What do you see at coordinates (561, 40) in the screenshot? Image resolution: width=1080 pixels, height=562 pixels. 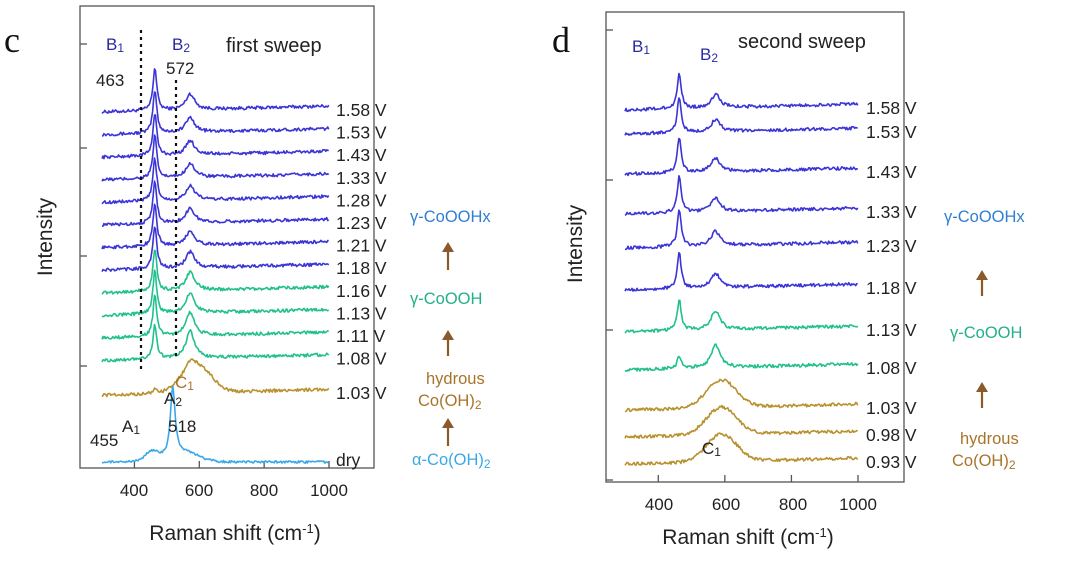 I see `panel-letter-d: d` at bounding box center [561, 40].